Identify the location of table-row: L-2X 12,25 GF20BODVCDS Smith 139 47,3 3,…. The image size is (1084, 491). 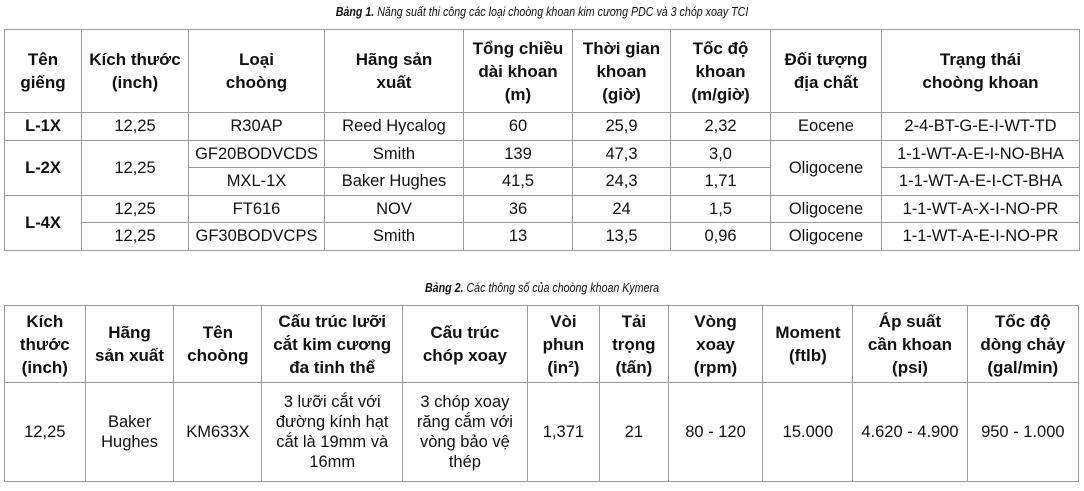
(542, 167).